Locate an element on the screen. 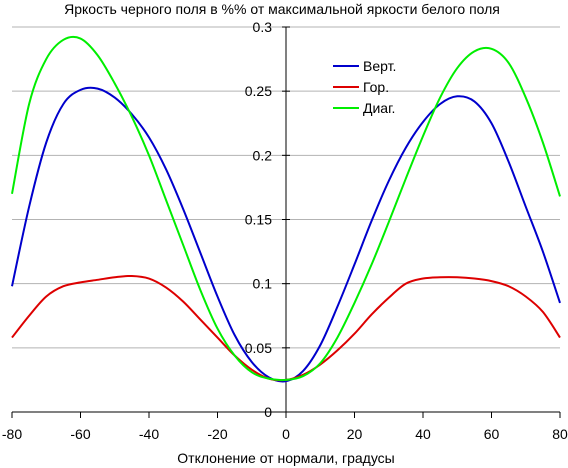  legend-label: Гор. is located at coordinates (376, 87).